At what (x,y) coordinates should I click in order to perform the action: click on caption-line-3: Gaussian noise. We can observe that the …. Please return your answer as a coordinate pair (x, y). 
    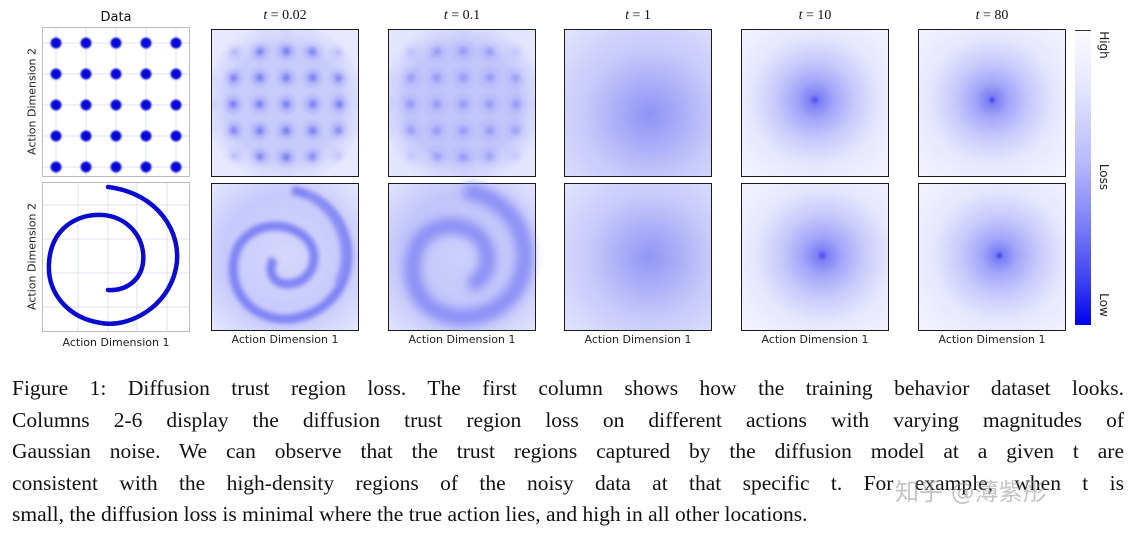
    Looking at the image, I should click on (568, 451).